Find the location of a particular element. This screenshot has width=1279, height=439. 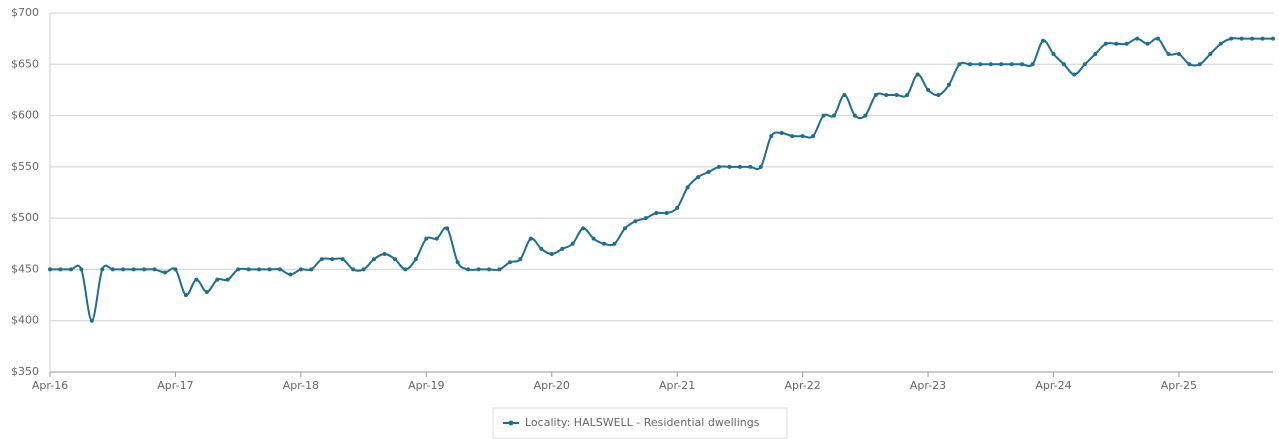

legend-marker is located at coordinates (511, 423).